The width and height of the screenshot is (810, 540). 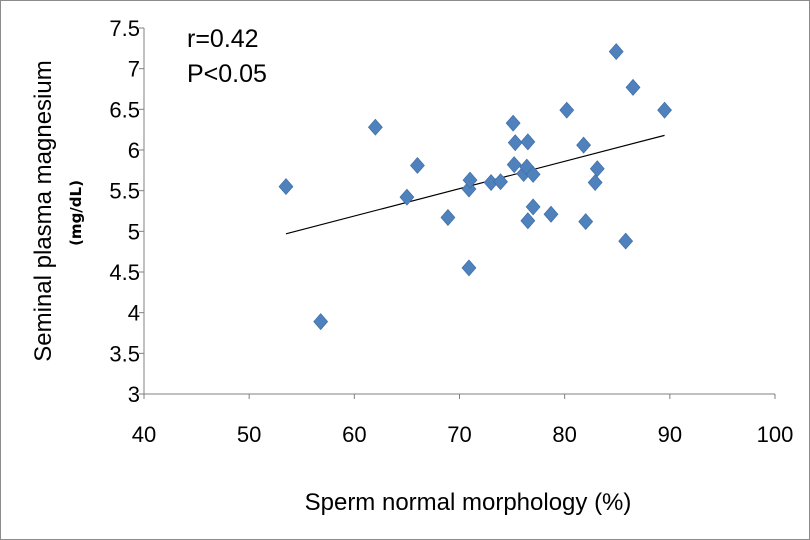 What do you see at coordinates (134, 69) in the screenshot?
I see `y-tick-label: 7` at bounding box center [134, 69].